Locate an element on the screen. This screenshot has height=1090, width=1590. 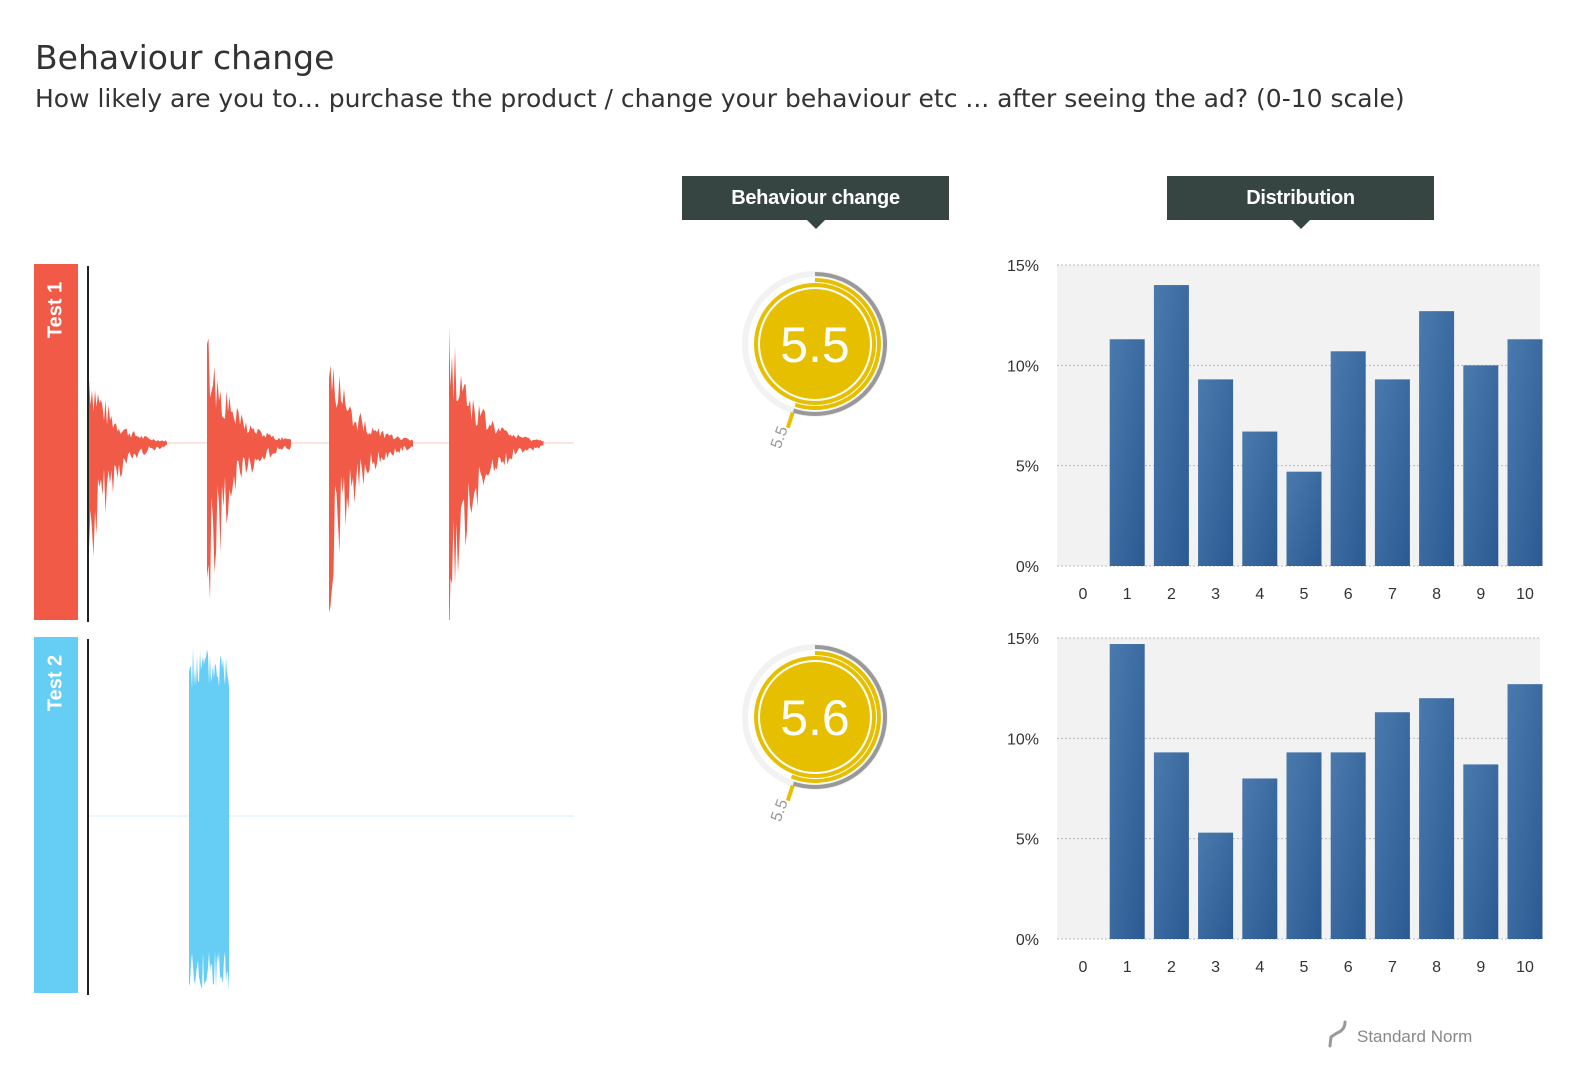
page-title: Behaviour change is located at coordinates (185, 57).